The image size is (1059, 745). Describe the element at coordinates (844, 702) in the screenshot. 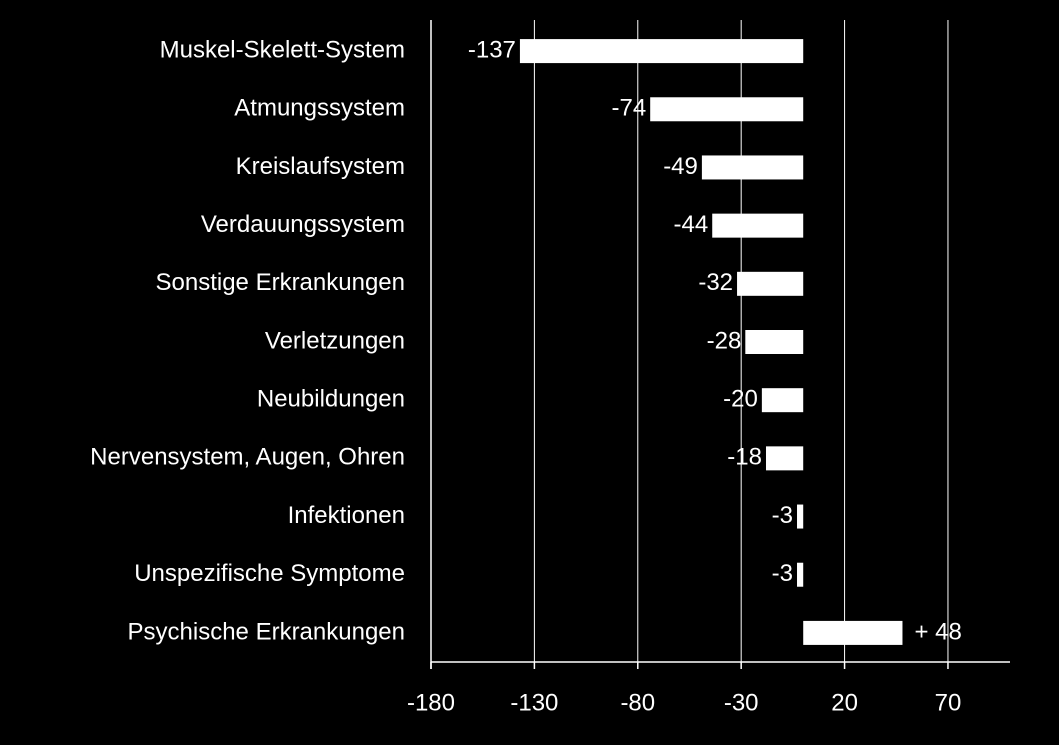

I see `x-tick-label: 20` at that location.